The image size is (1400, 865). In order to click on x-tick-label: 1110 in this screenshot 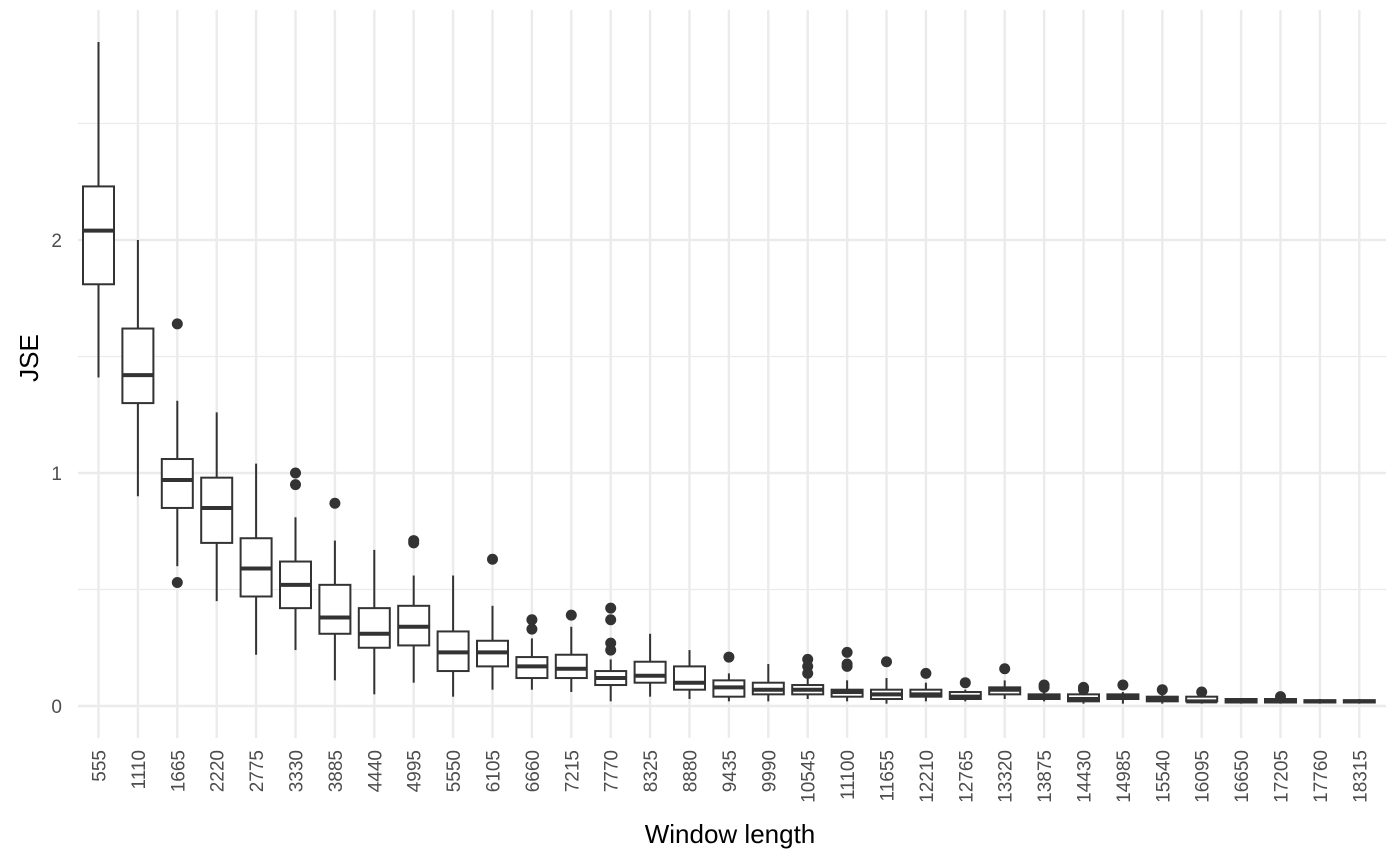, I will do `click(139, 769)`.